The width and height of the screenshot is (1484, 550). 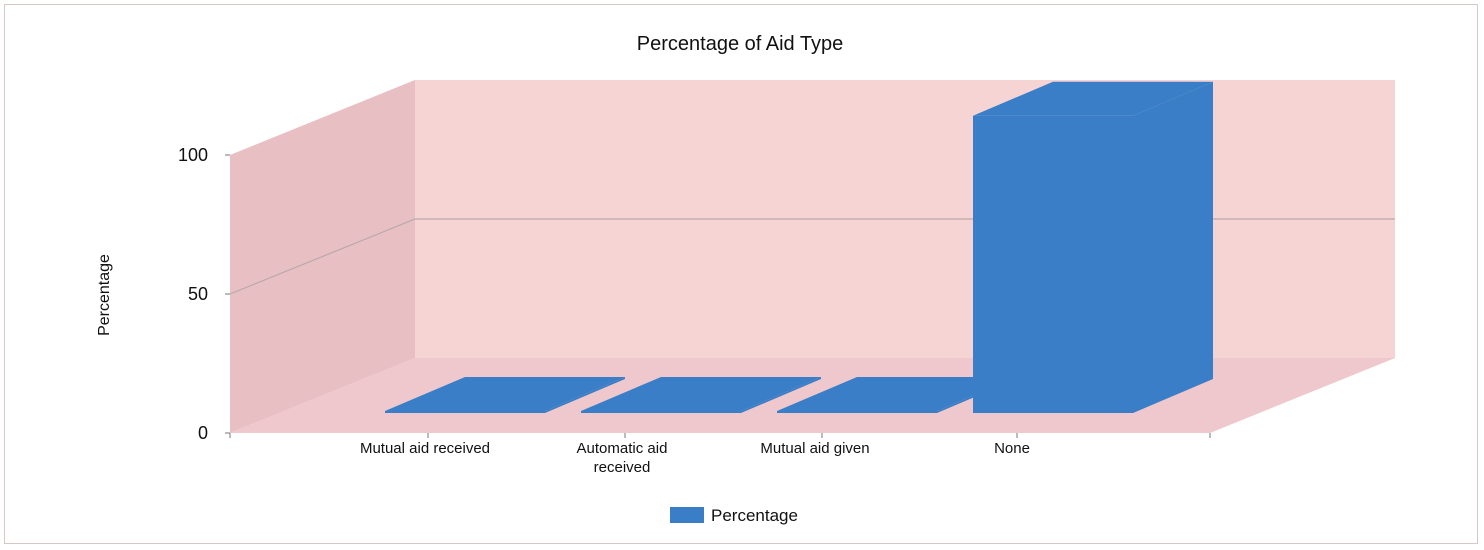 I want to click on legend-label: Percentage, so click(x=754, y=515).